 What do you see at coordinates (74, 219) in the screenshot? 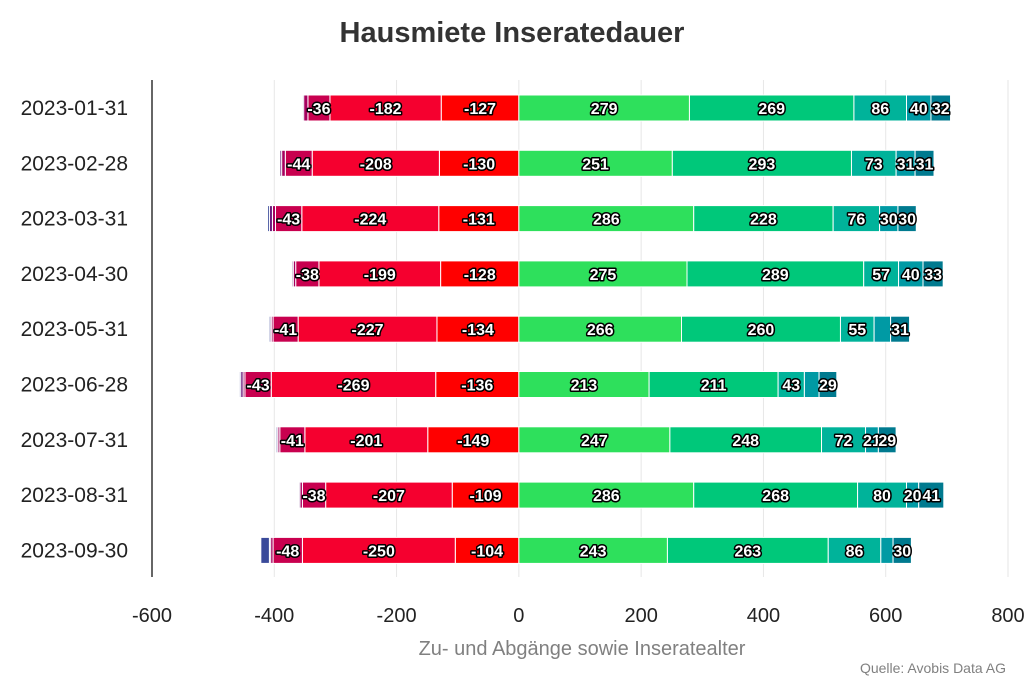
I see `y-category-label: 2023-03-31` at bounding box center [74, 219].